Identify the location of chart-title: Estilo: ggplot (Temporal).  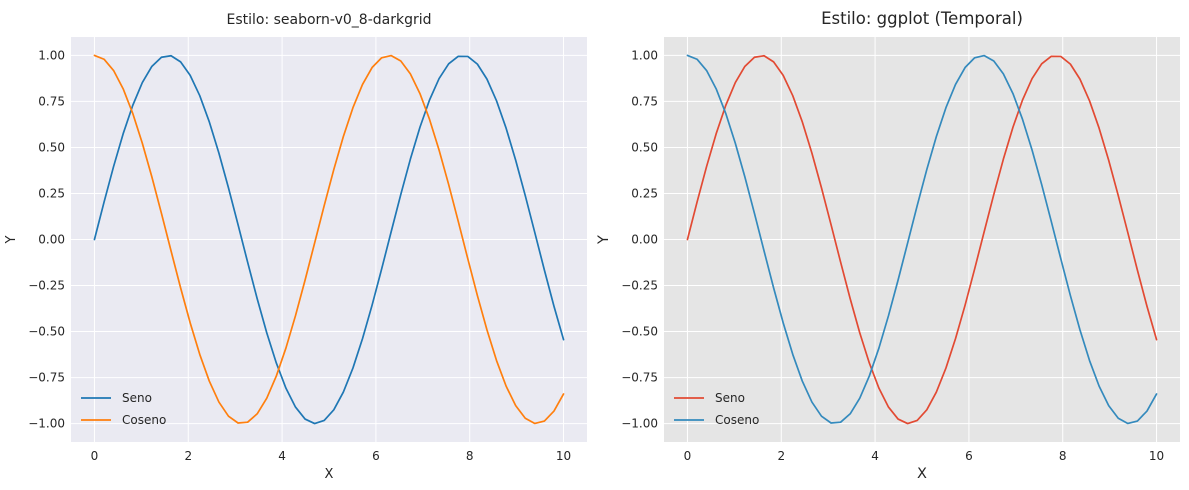
(922, 18).